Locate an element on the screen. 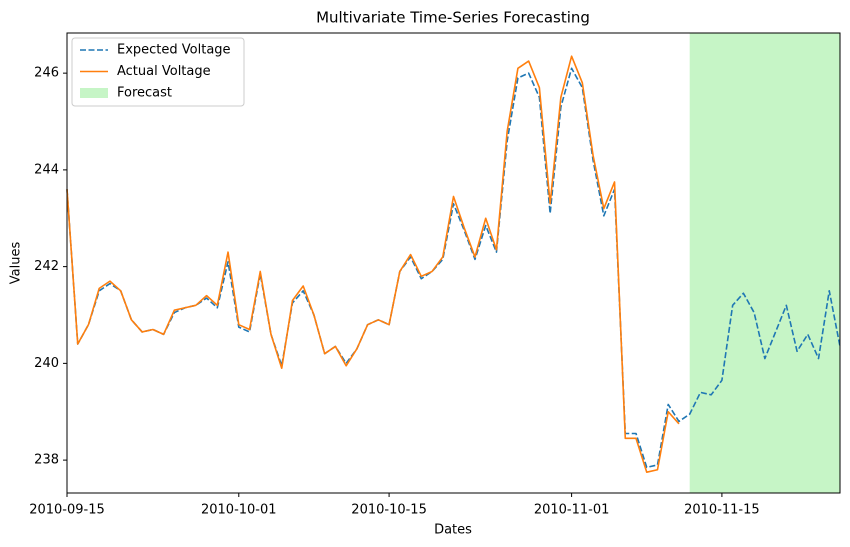 The height and width of the screenshot is (547, 850). x-tick-label: 2010-10-15 is located at coordinates (389, 510).